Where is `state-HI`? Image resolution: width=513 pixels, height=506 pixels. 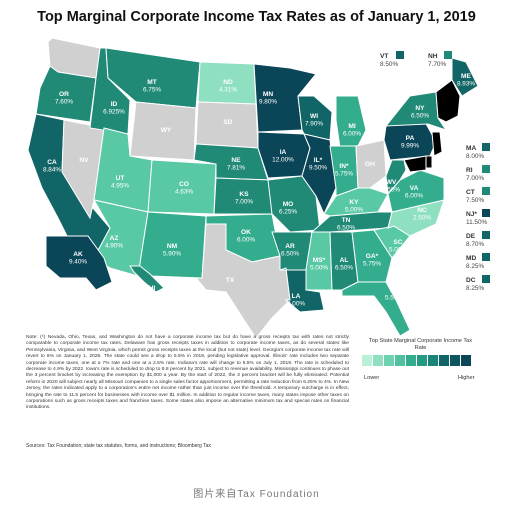 state-HI is located at coordinates (147, 279).